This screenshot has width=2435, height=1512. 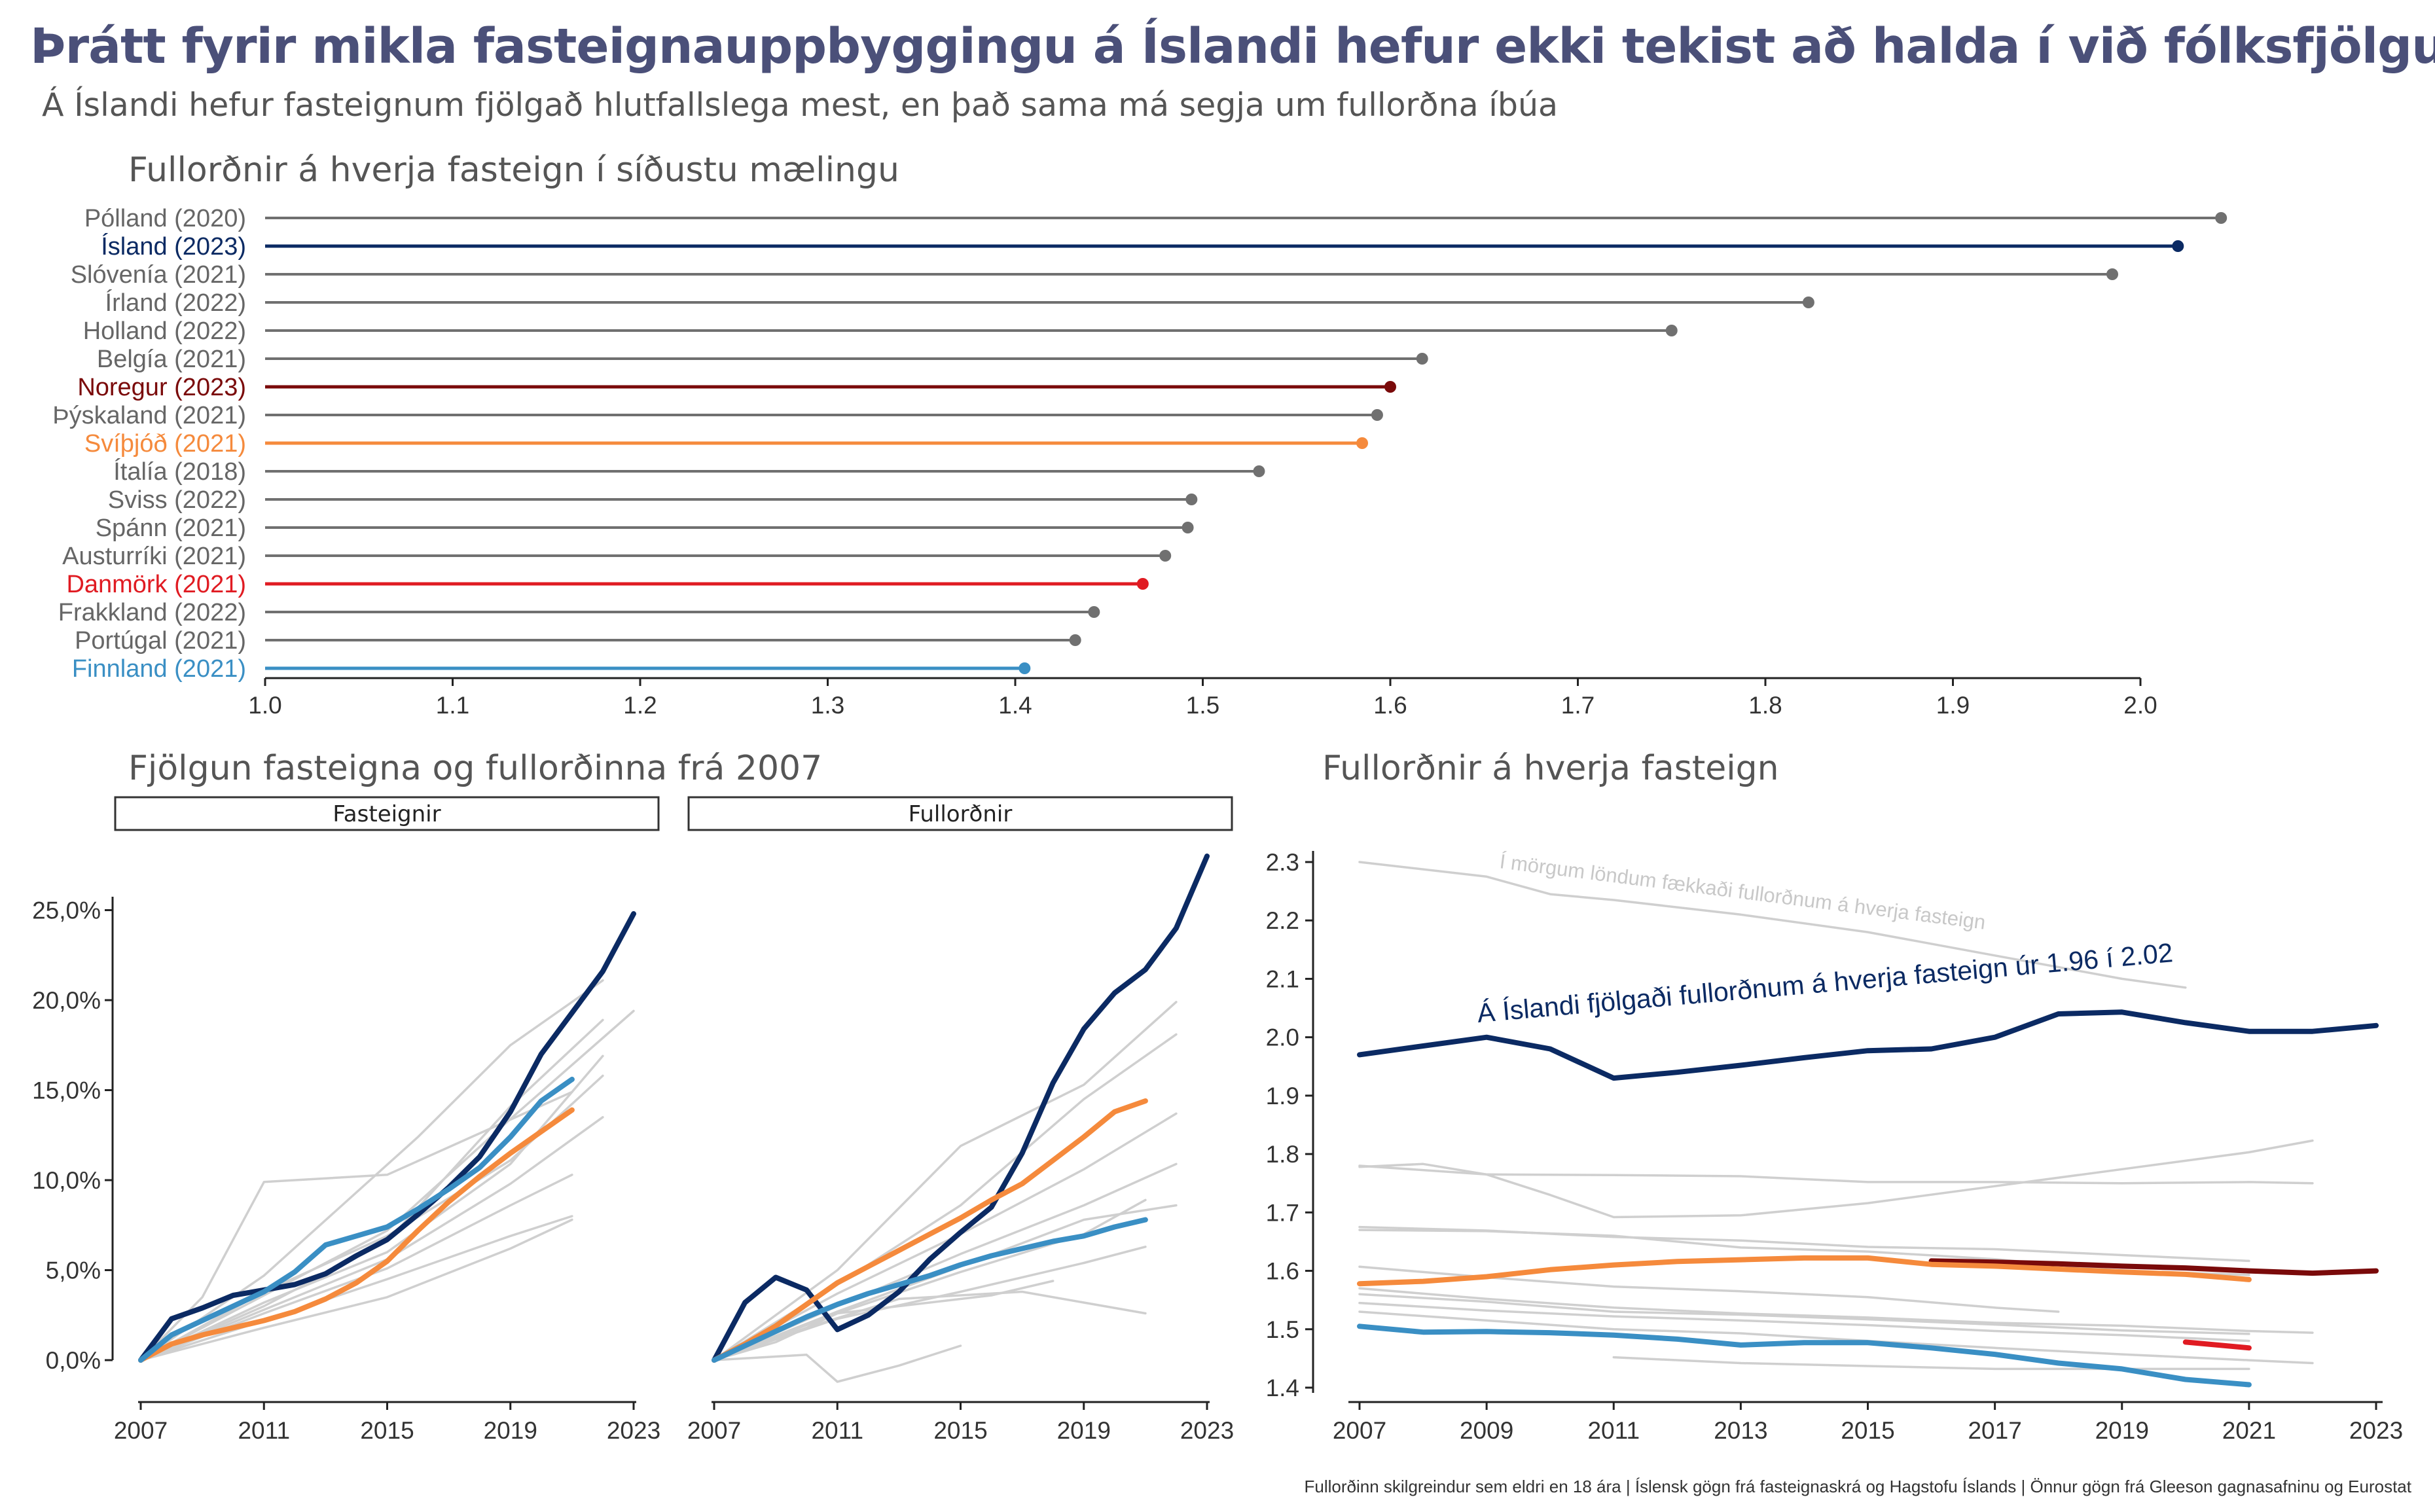 What do you see at coordinates (66, 1000) in the screenshot?
I see `y-tick-label: 20,0%` at bounding box center [66, 1000].